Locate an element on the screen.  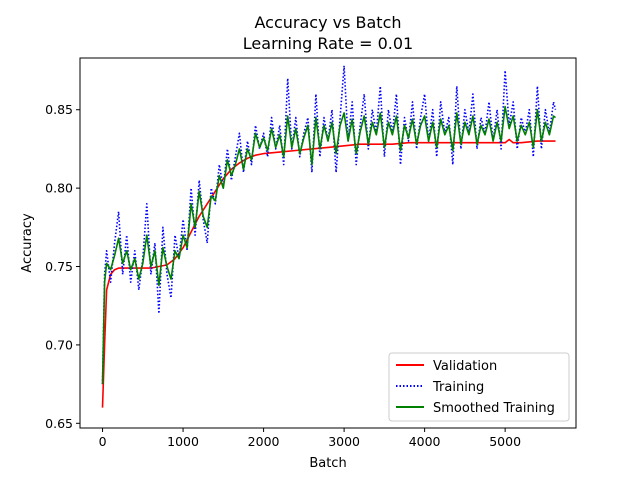
x-tick-label: 3000 is located at coordinates (344, 441).